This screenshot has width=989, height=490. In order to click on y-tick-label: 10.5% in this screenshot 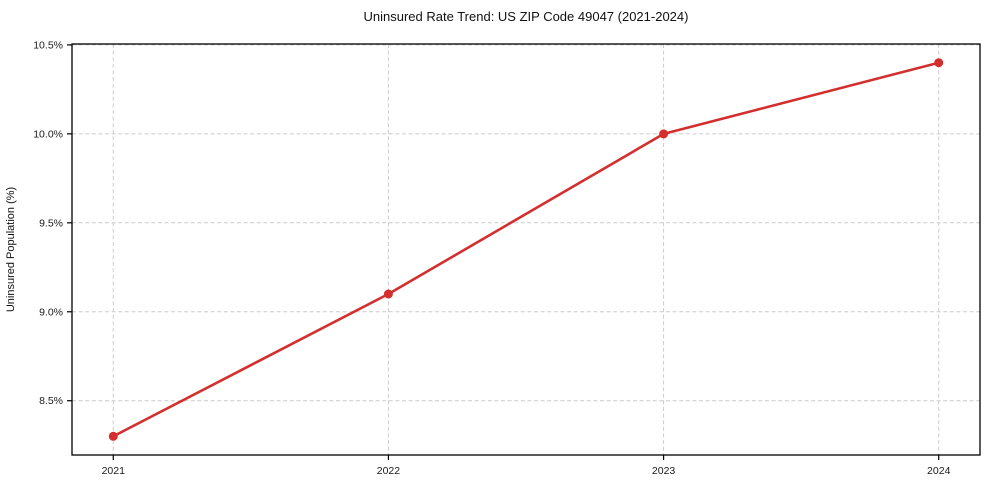, I will do `click(48, 45)`.